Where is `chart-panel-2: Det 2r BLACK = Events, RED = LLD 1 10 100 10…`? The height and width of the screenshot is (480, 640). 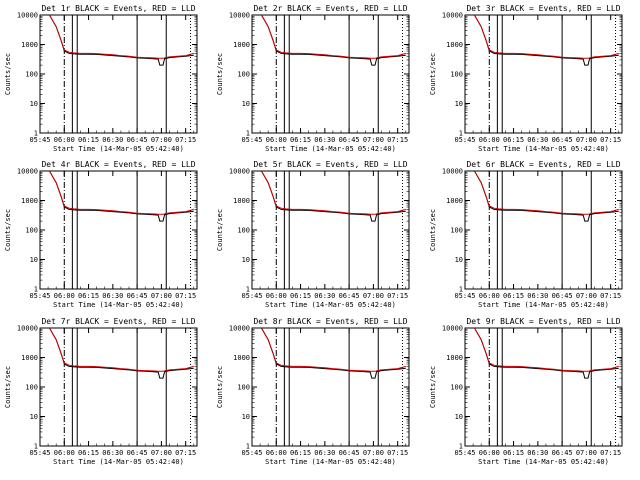 chart-panel-2: Det 2r BLACK = Events, RED = LLD 1 10 100 10… is located at coordinates (313, 78).